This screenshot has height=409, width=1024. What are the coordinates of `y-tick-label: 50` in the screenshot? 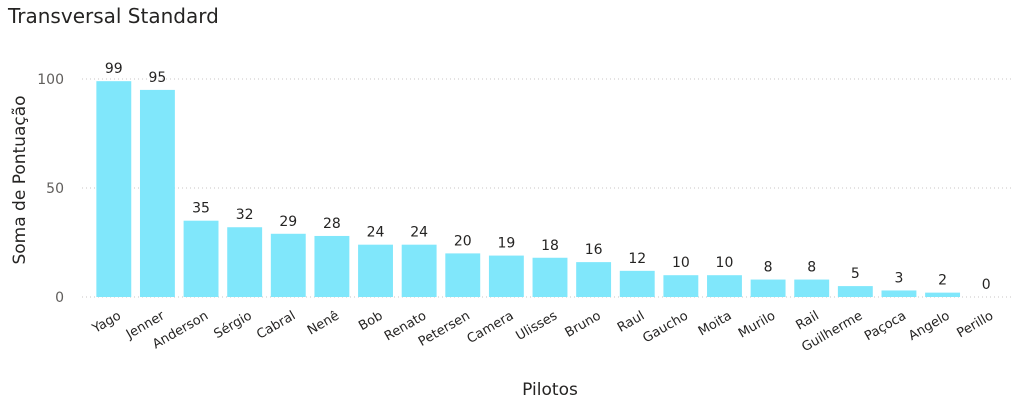 It's located at (55, 189).